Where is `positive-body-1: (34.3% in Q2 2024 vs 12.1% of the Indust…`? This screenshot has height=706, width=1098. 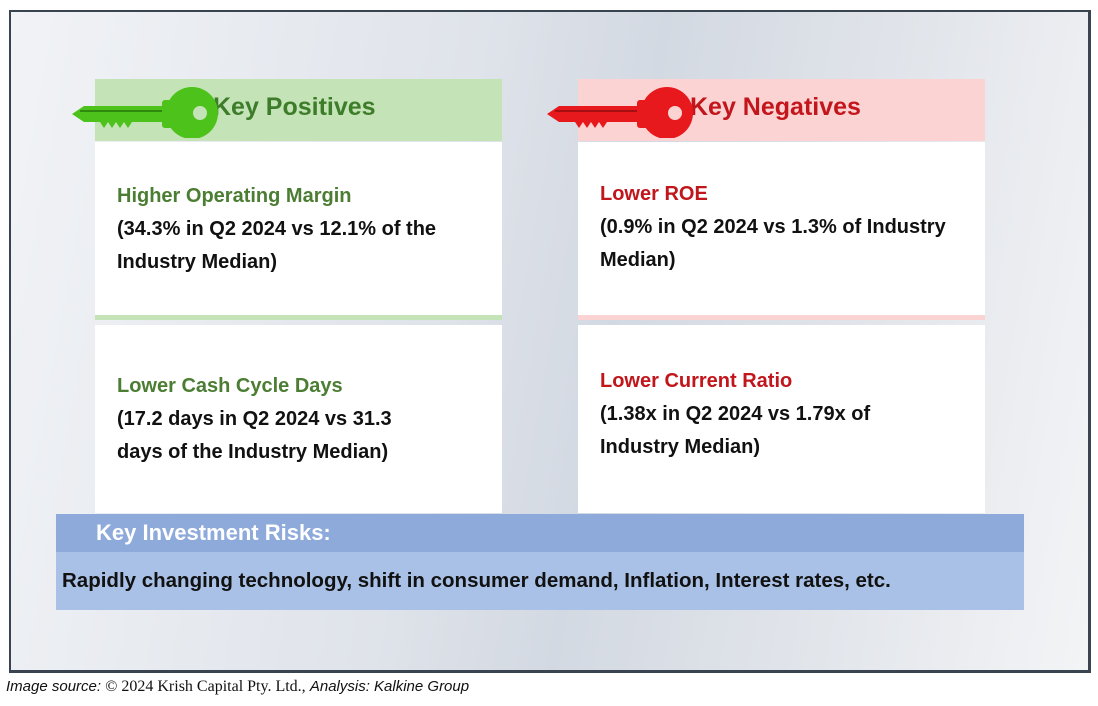
positive-body-1: (34.3% in Q2 2024 vs 12.1% of the Indust… is located at coordinates (277, 245).